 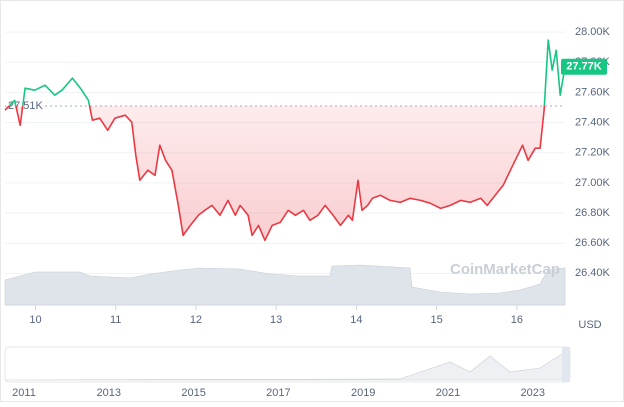 What do you see at coordinates (276, 320) in the screenshot?
I see `x-tick-label: 13` at bounding box center [276, 320].